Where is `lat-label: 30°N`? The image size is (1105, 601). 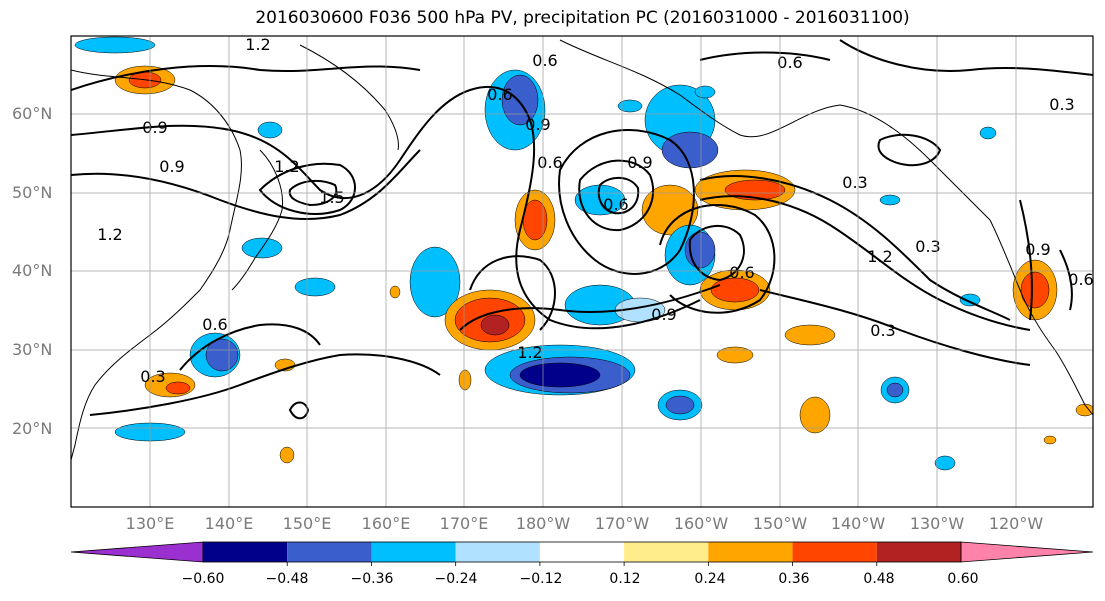
lat-label: 30°N is located at coordinates (32, 349).